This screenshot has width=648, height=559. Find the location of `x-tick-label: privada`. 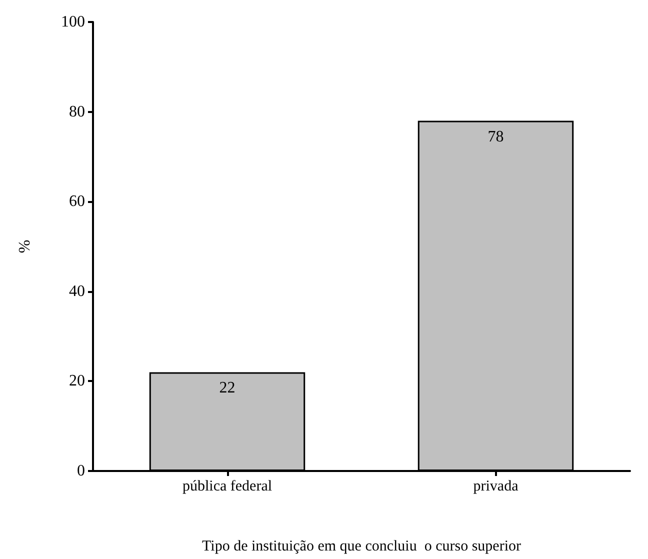

x-tick-label: privada is located at coordinates (496, 486).